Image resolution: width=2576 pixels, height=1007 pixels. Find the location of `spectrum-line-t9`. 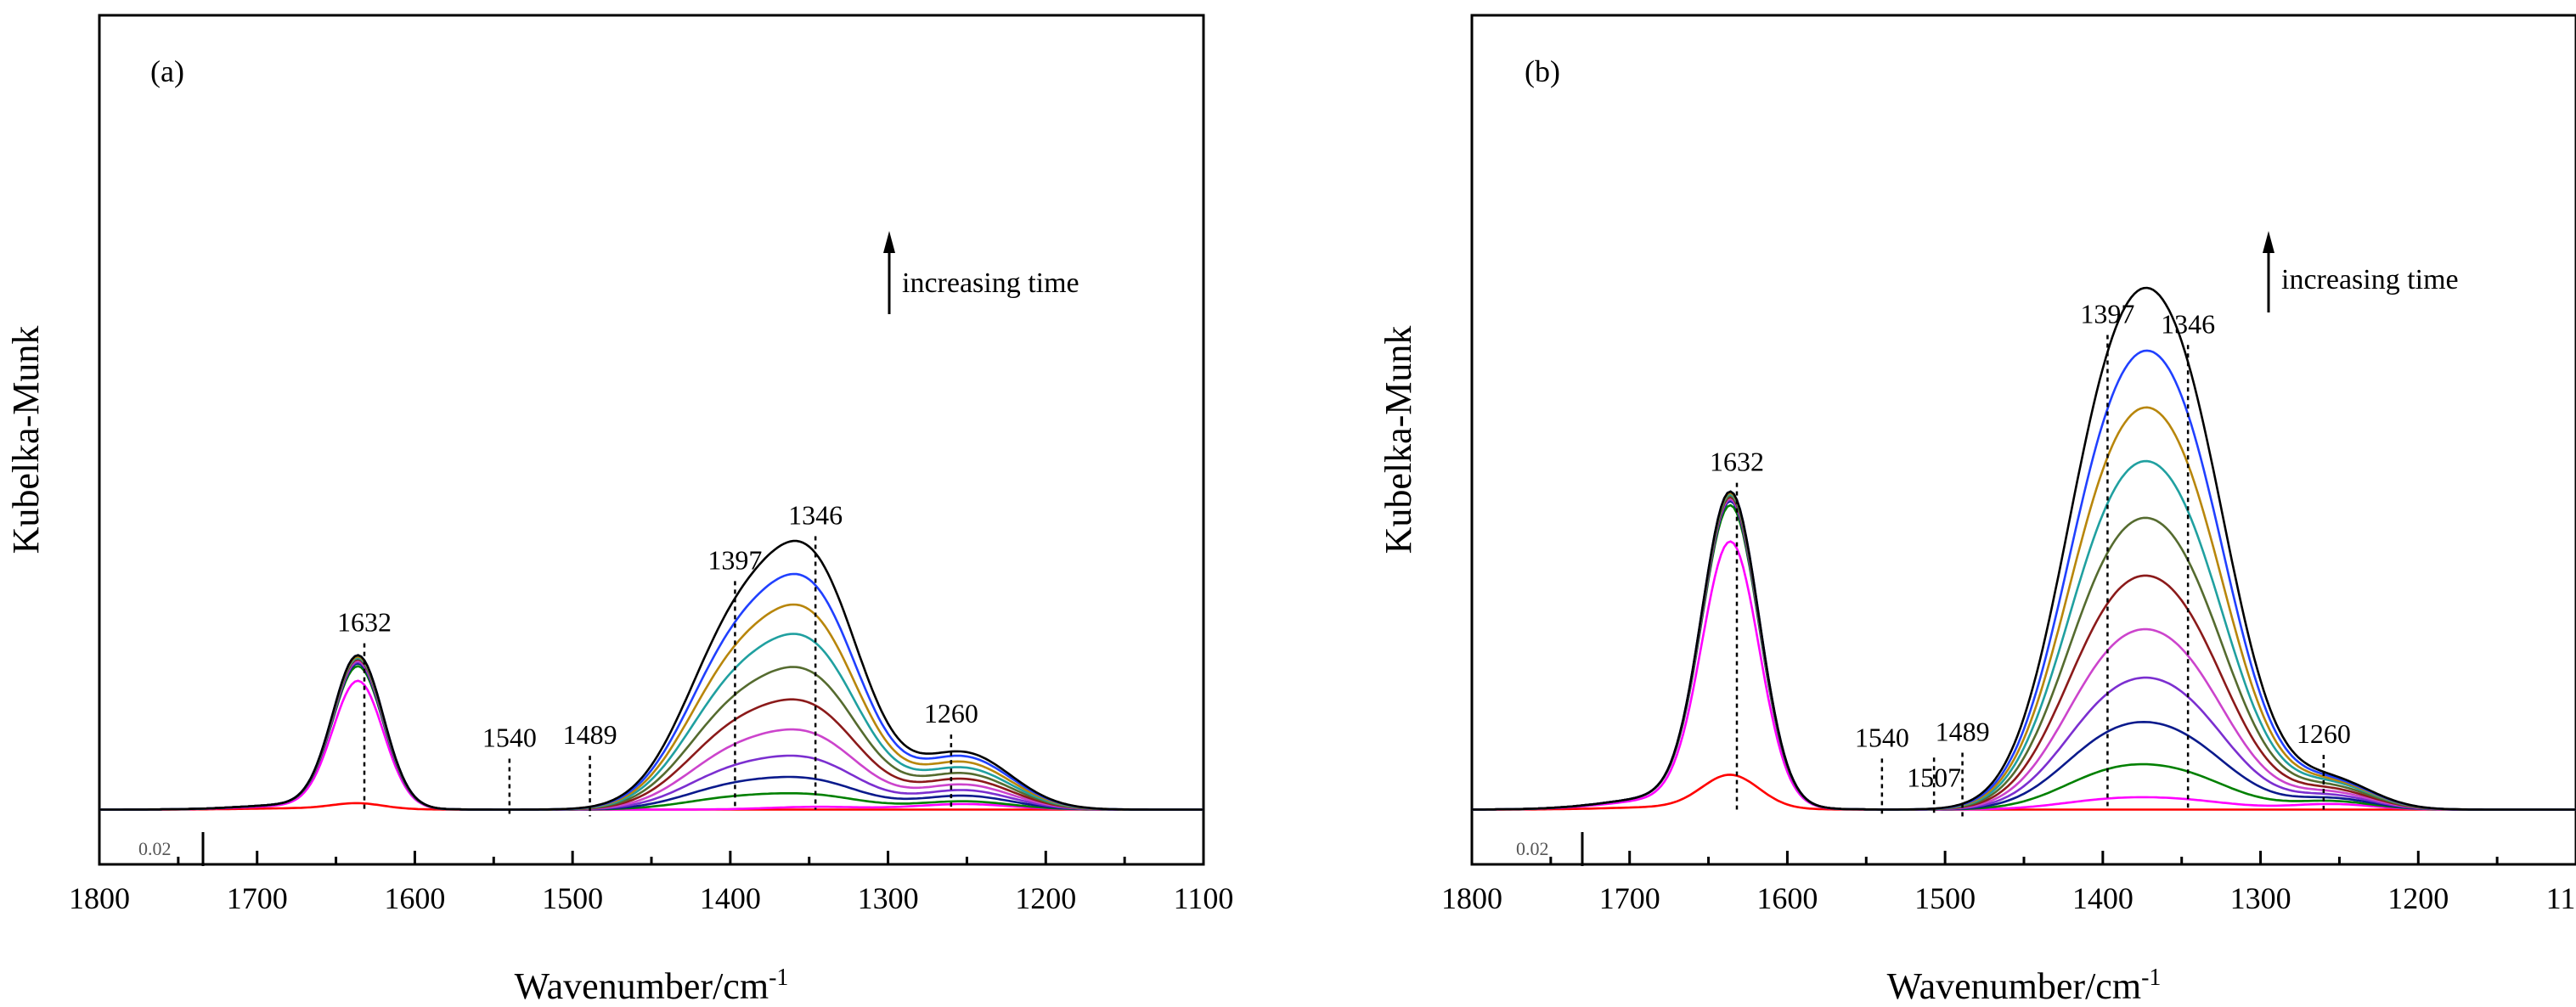

spectrum-line-t9 is located at coordinates (651, 722).